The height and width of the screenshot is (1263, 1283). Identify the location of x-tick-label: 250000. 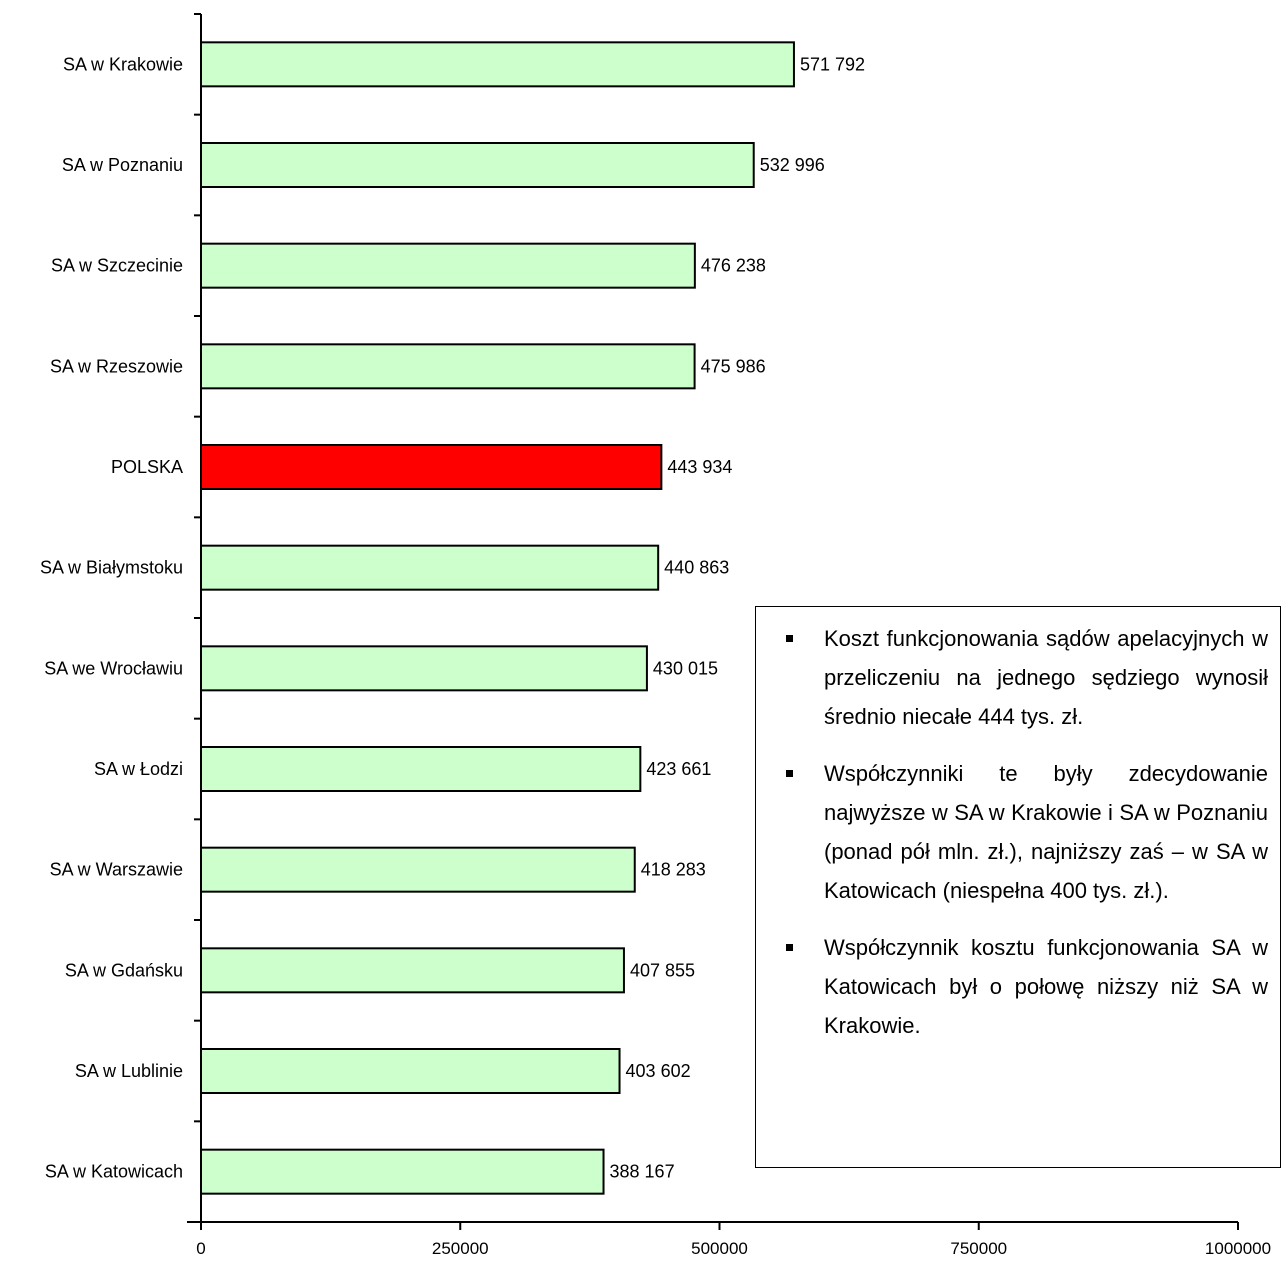
(460, 1248).